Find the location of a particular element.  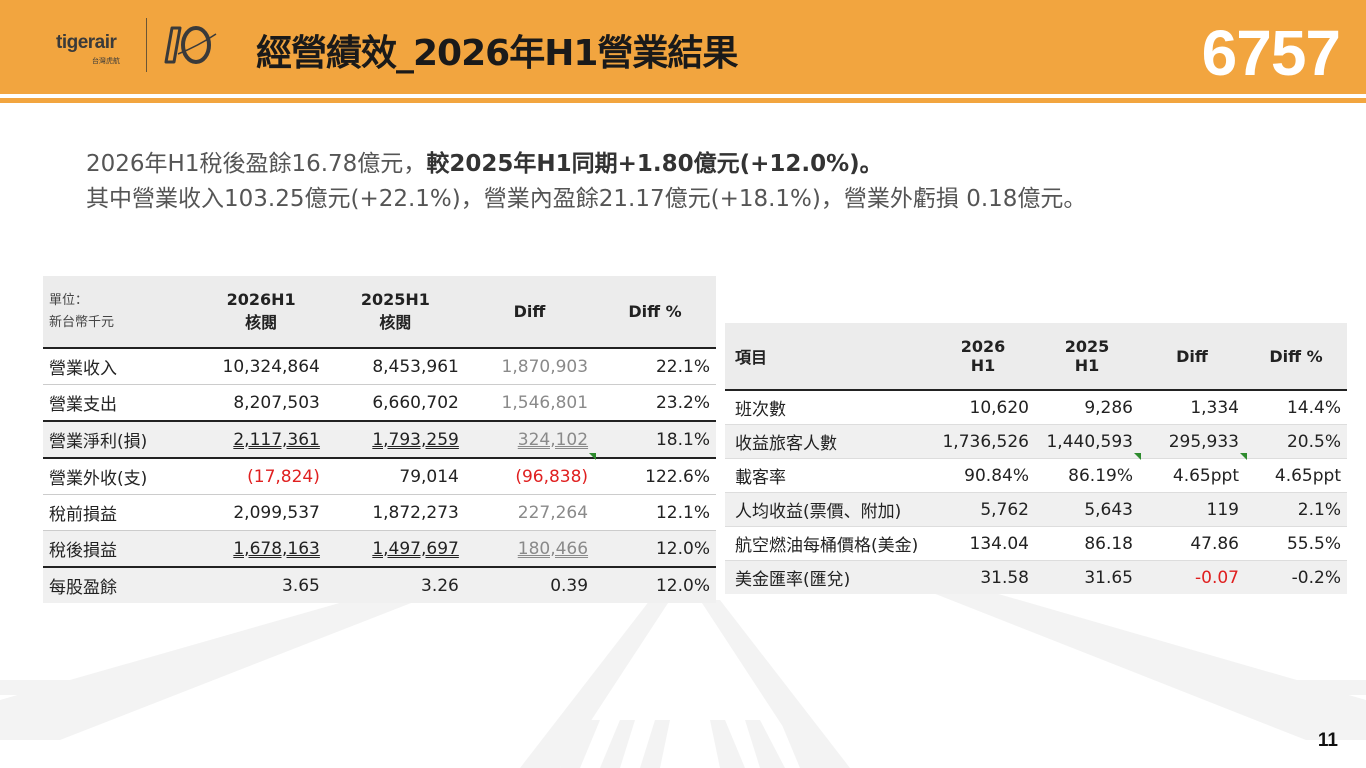

value-diff-pct: 23.2% is located at coordinates (655, 402).